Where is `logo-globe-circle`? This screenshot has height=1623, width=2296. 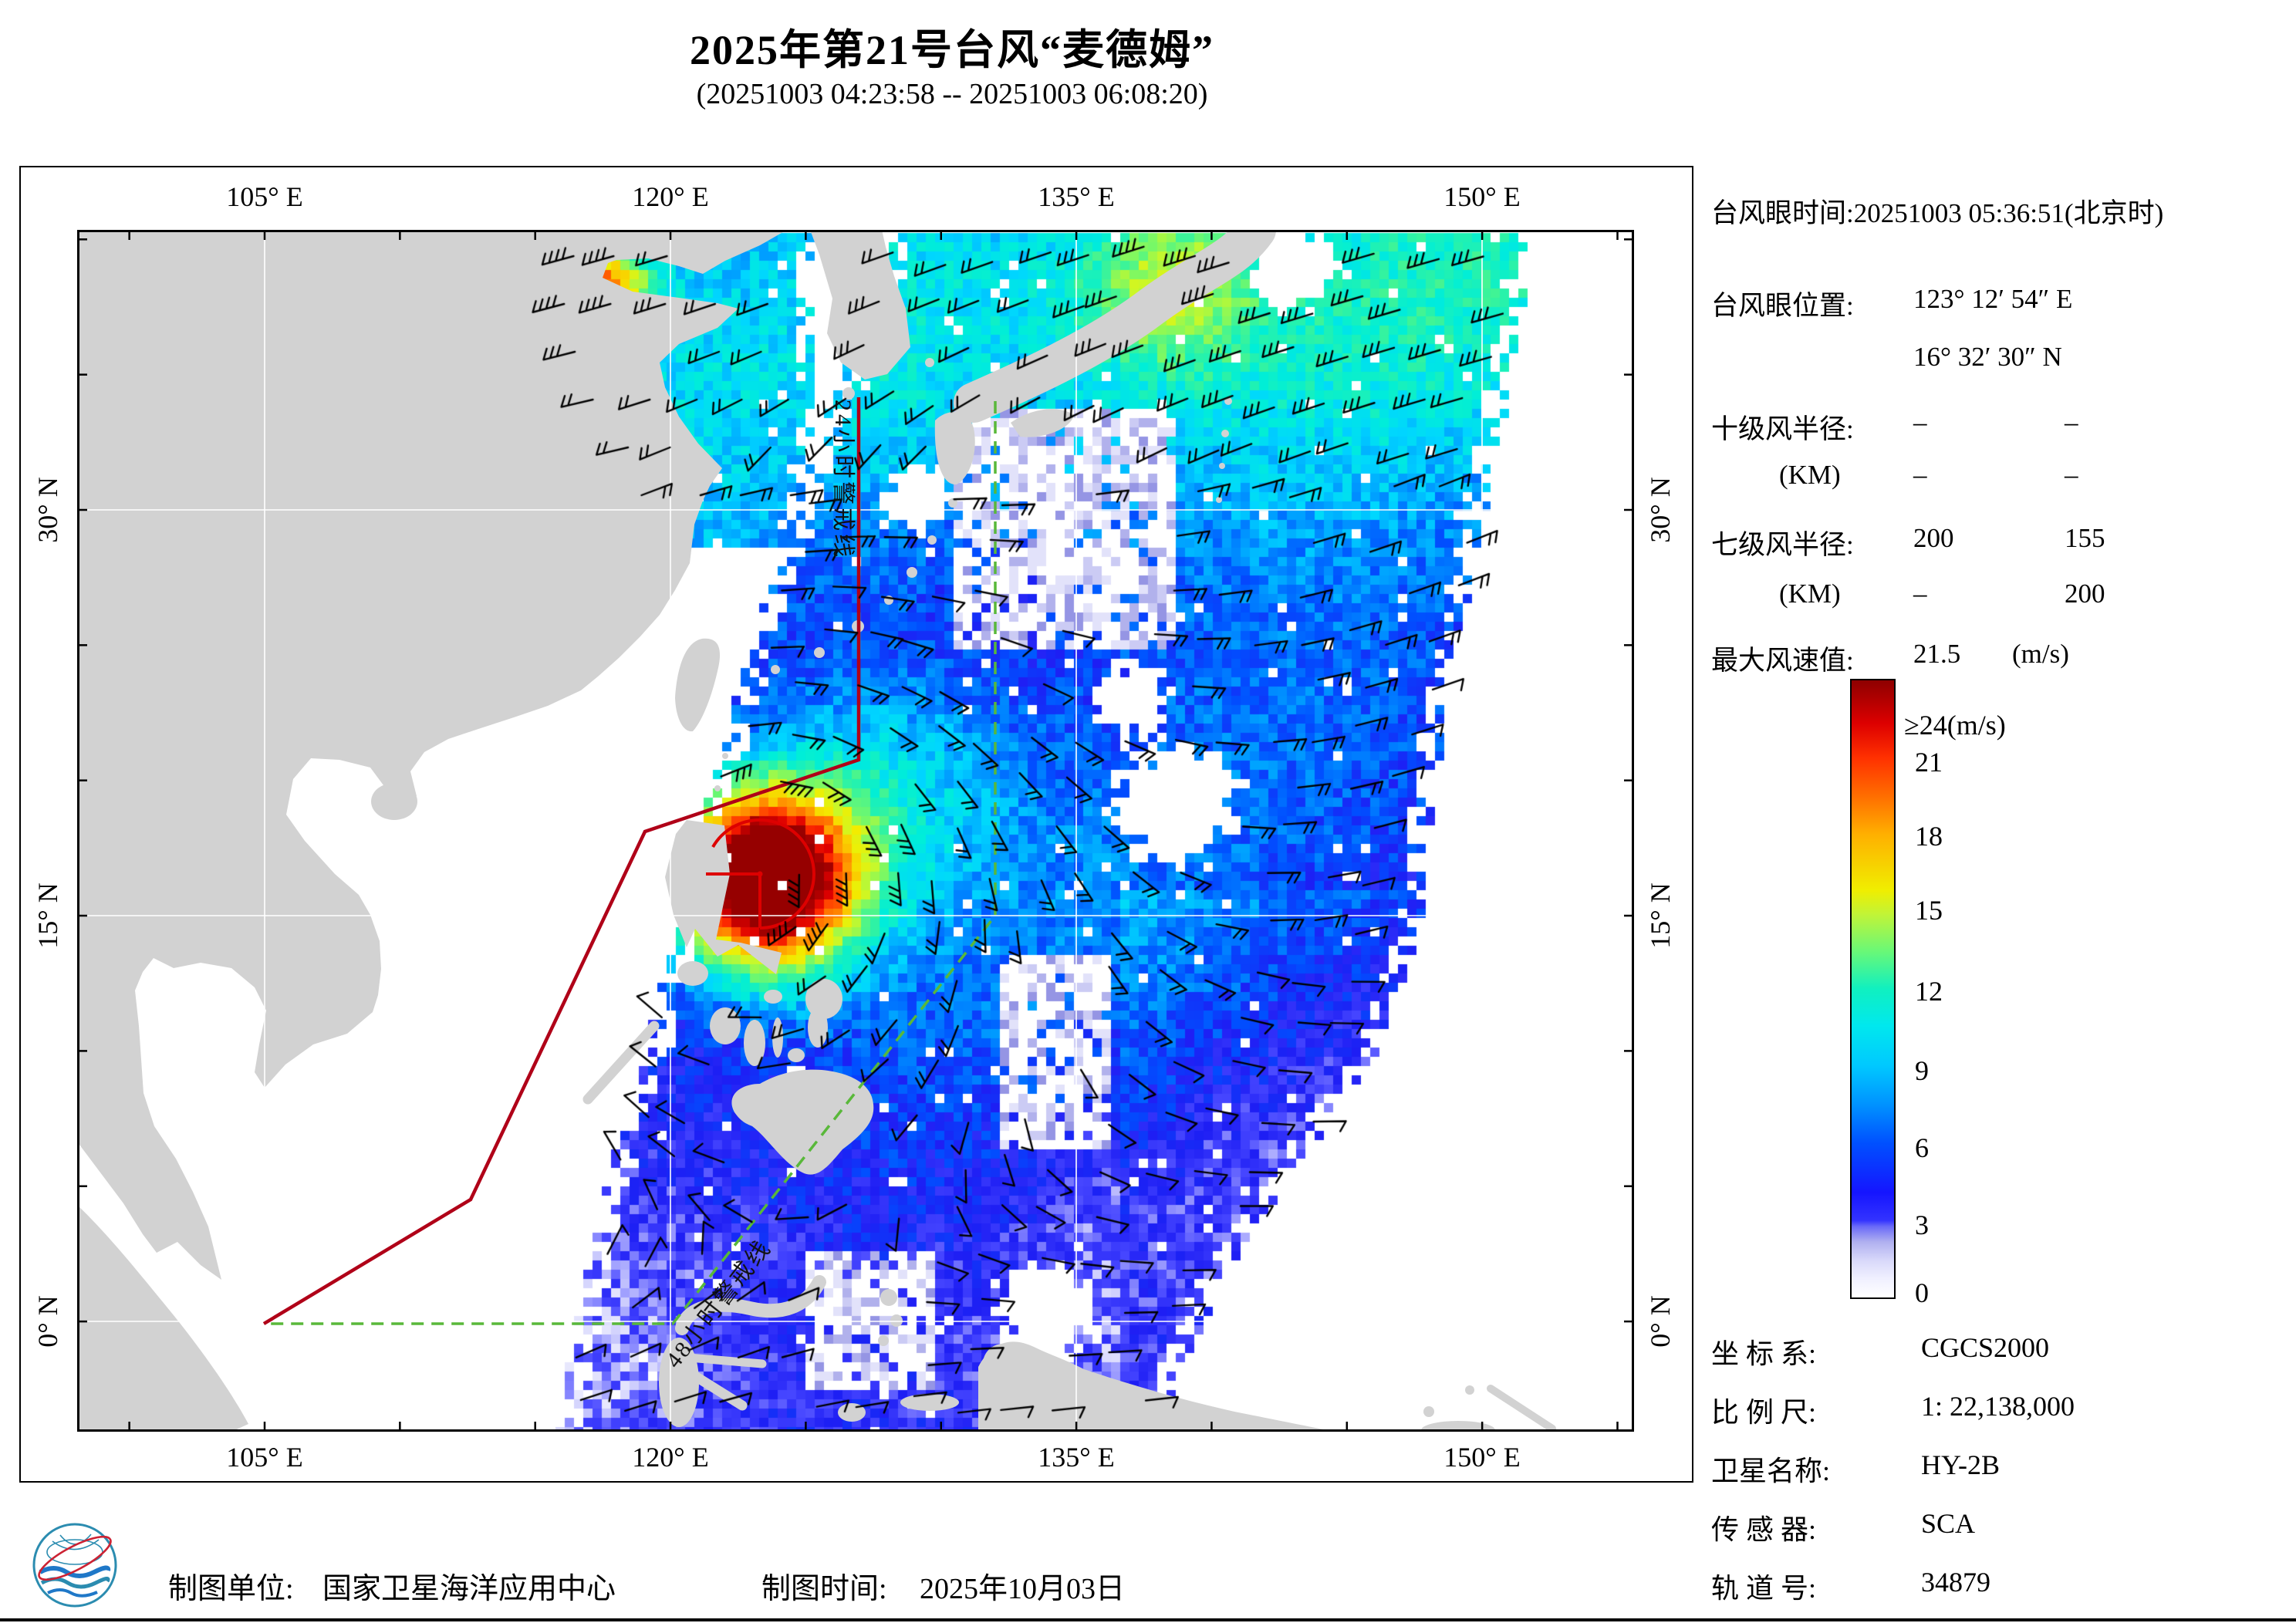 logo-globe-circle is located at coordinates (74, 1565).